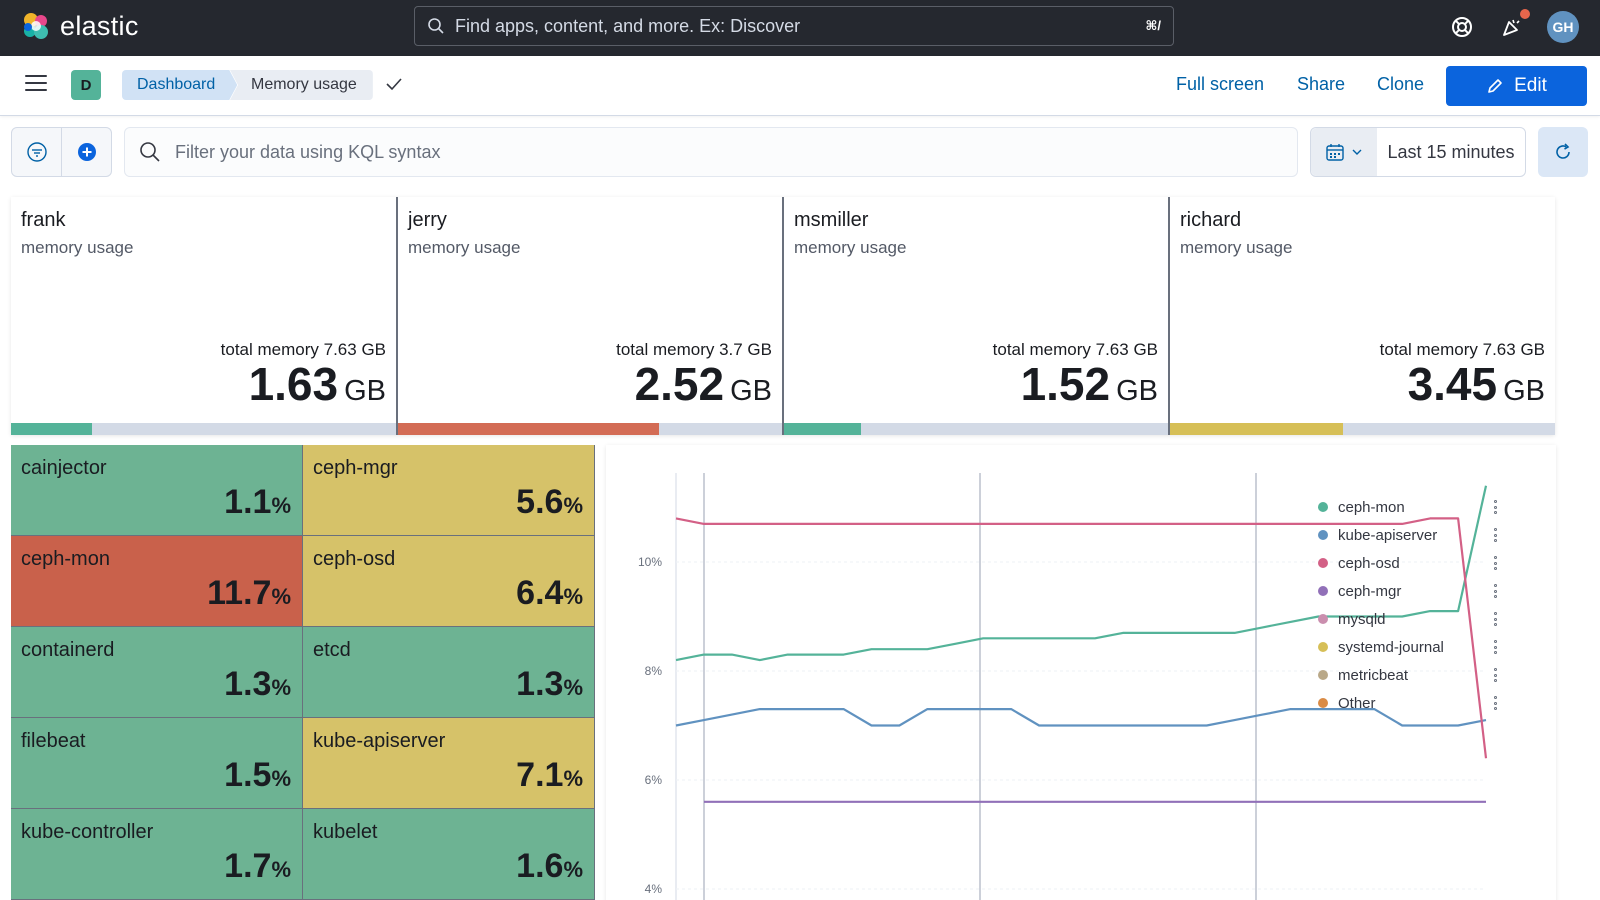 Image resolution: width=1600 pixels, height=900 pixels. I want to click on search-shortcut: ⌘/, so click(1153, 25).